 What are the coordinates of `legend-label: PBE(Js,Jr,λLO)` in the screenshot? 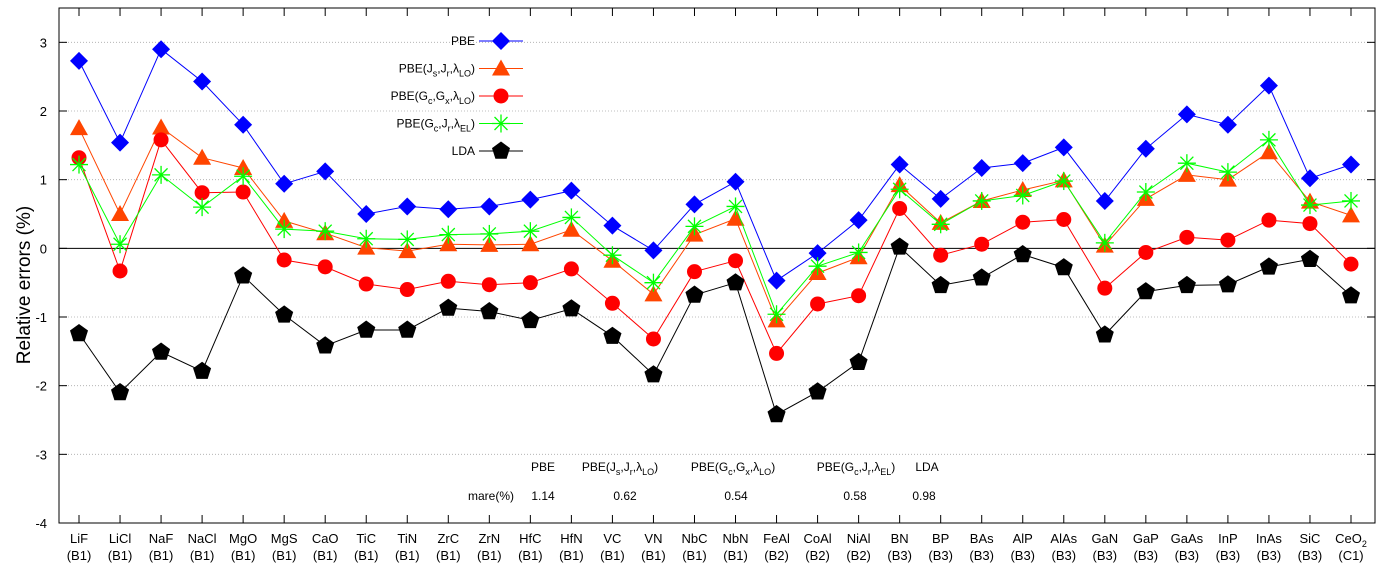 It's located at (437, 70).